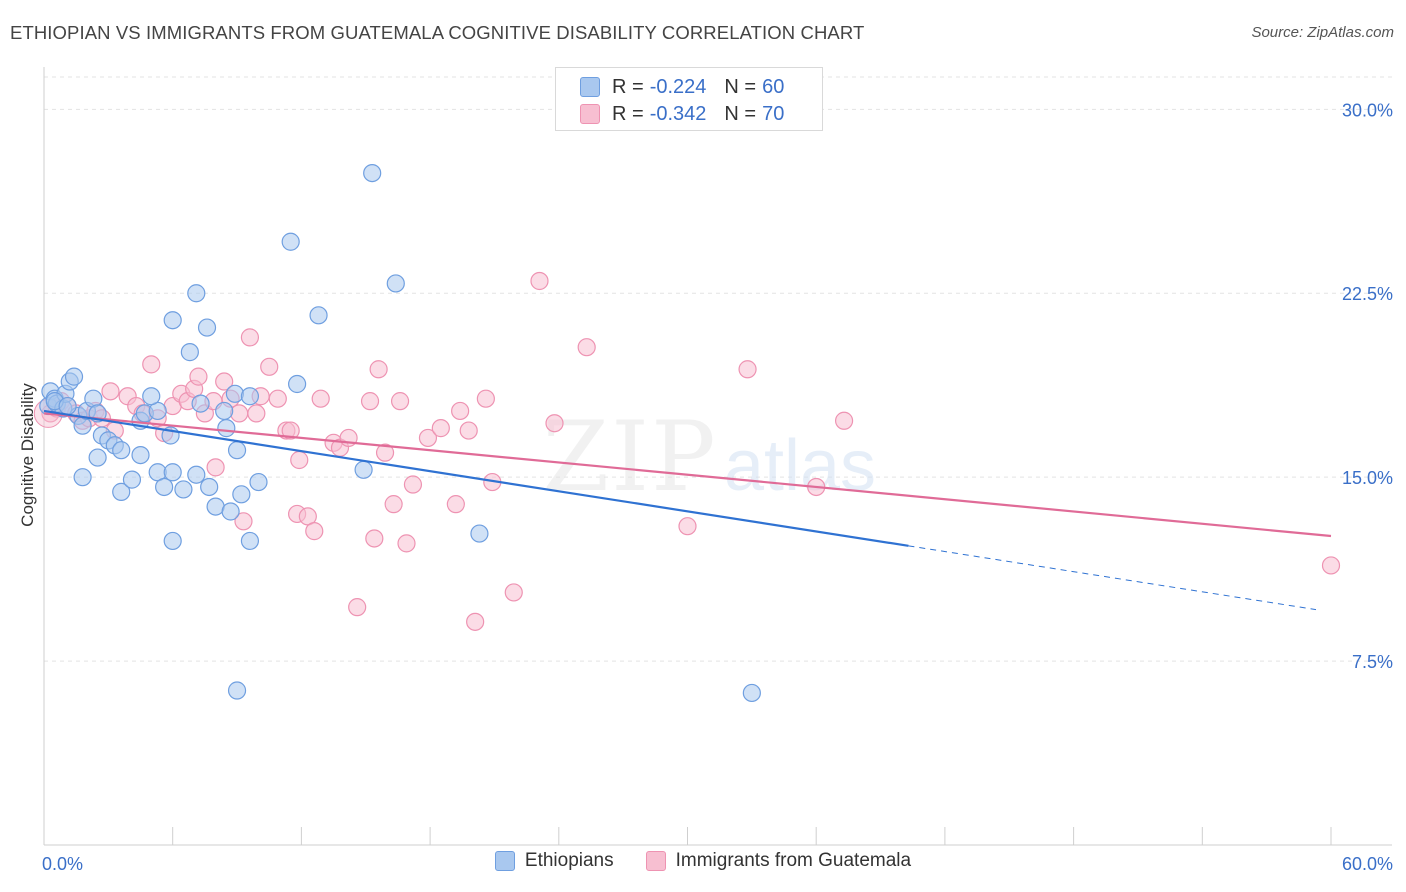  I want to click on guatemala-trend-line, so click(687, 475).